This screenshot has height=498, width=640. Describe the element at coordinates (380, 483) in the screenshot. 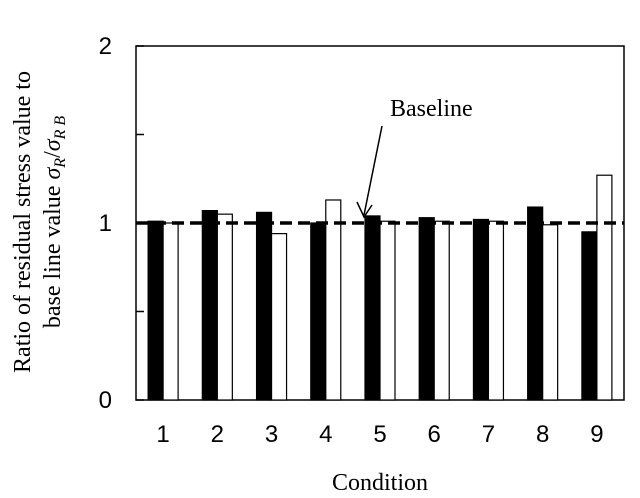

I see `x-axis-title: Condition` at that location.